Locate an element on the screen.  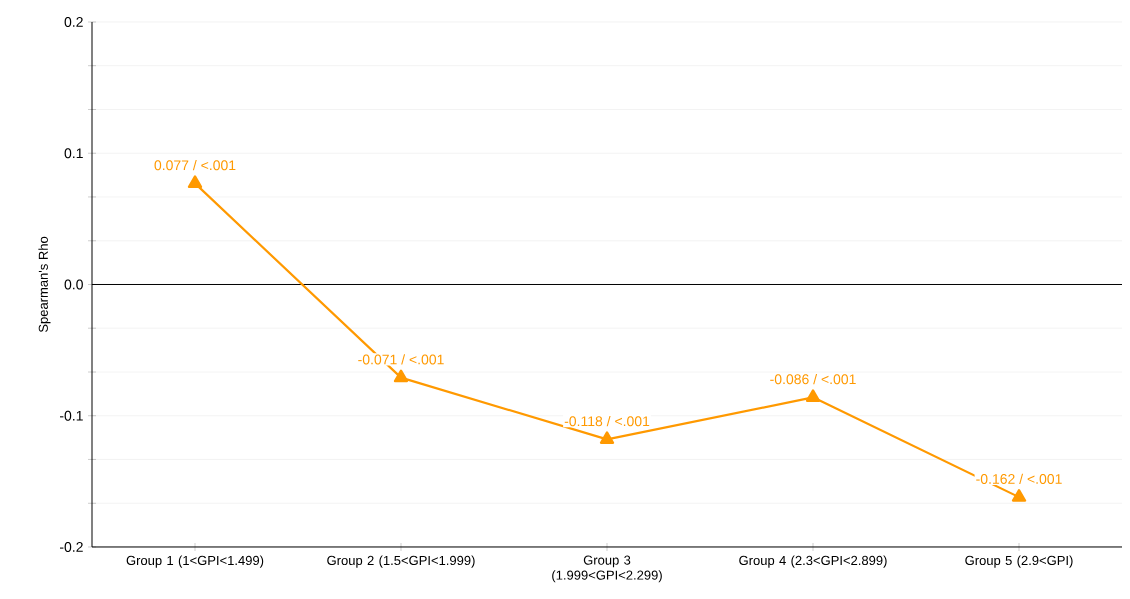
data-label: 0.077 / <.001 is located at coordinates (195, 165).